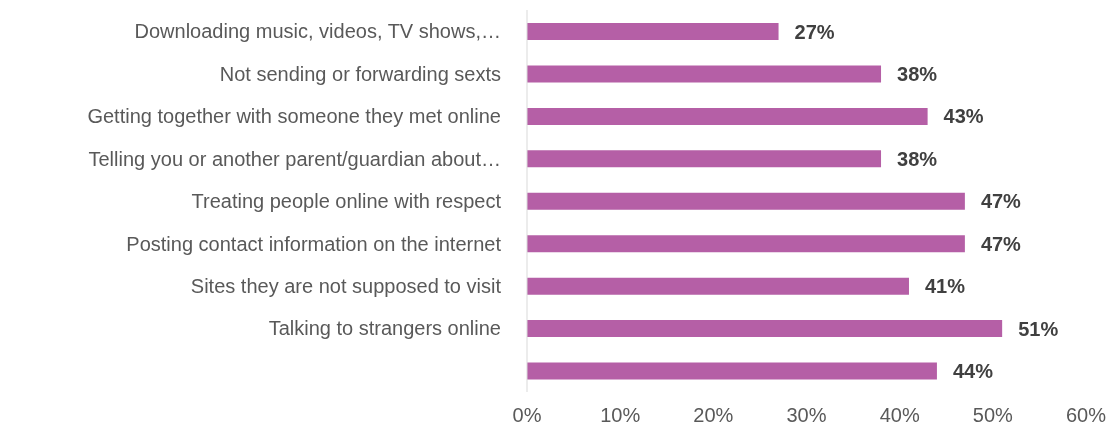  Describe the element at coordinates (1086, 415) in the screenshot. I see `x-tick-label: 60%` at that location.